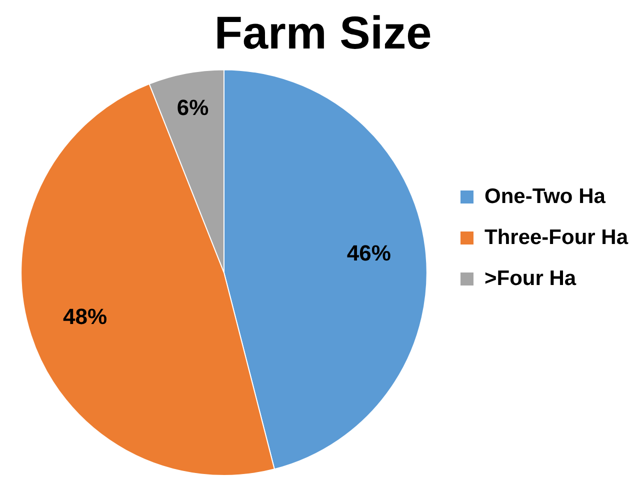 This screenshot has width=644, height=482. I want to click on legend-label: One-Two Ha, so click(545, 196).